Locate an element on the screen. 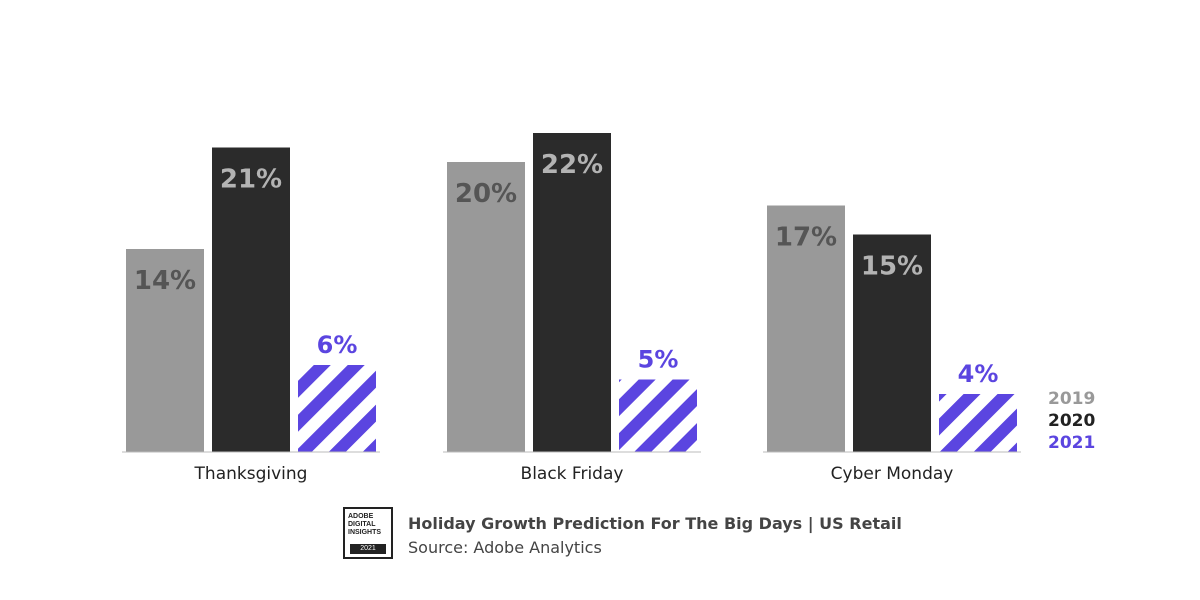 The width and height of the screenshot is (1200, 600). legend-item-2019: 2019 is located at coordinates (1071, 399).